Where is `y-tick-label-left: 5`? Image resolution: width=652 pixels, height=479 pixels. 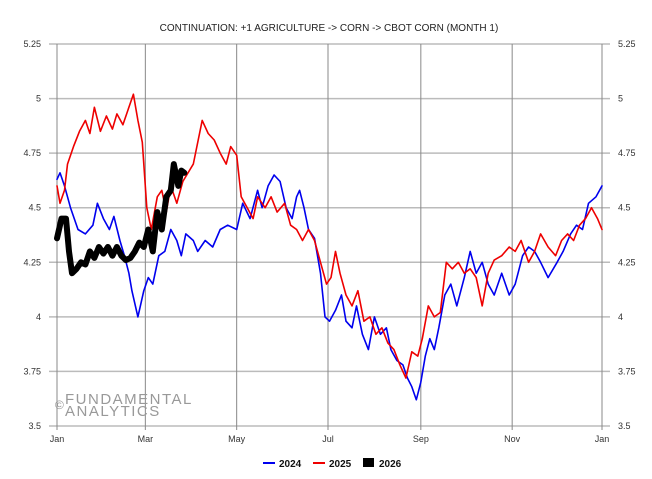
y-tick-label-left: 5 is located at coordinates (38, 99).